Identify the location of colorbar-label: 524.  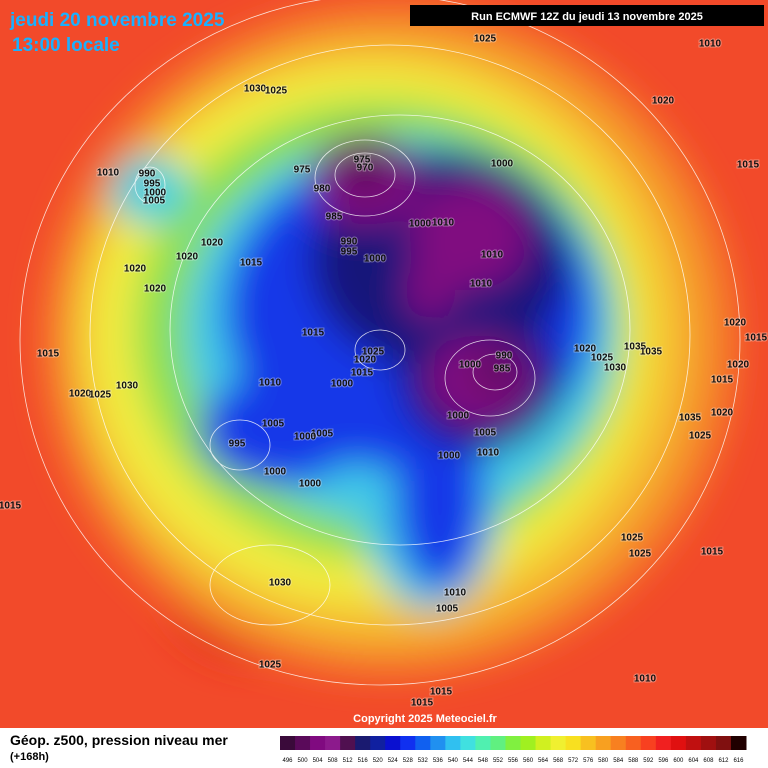
(393, 761).